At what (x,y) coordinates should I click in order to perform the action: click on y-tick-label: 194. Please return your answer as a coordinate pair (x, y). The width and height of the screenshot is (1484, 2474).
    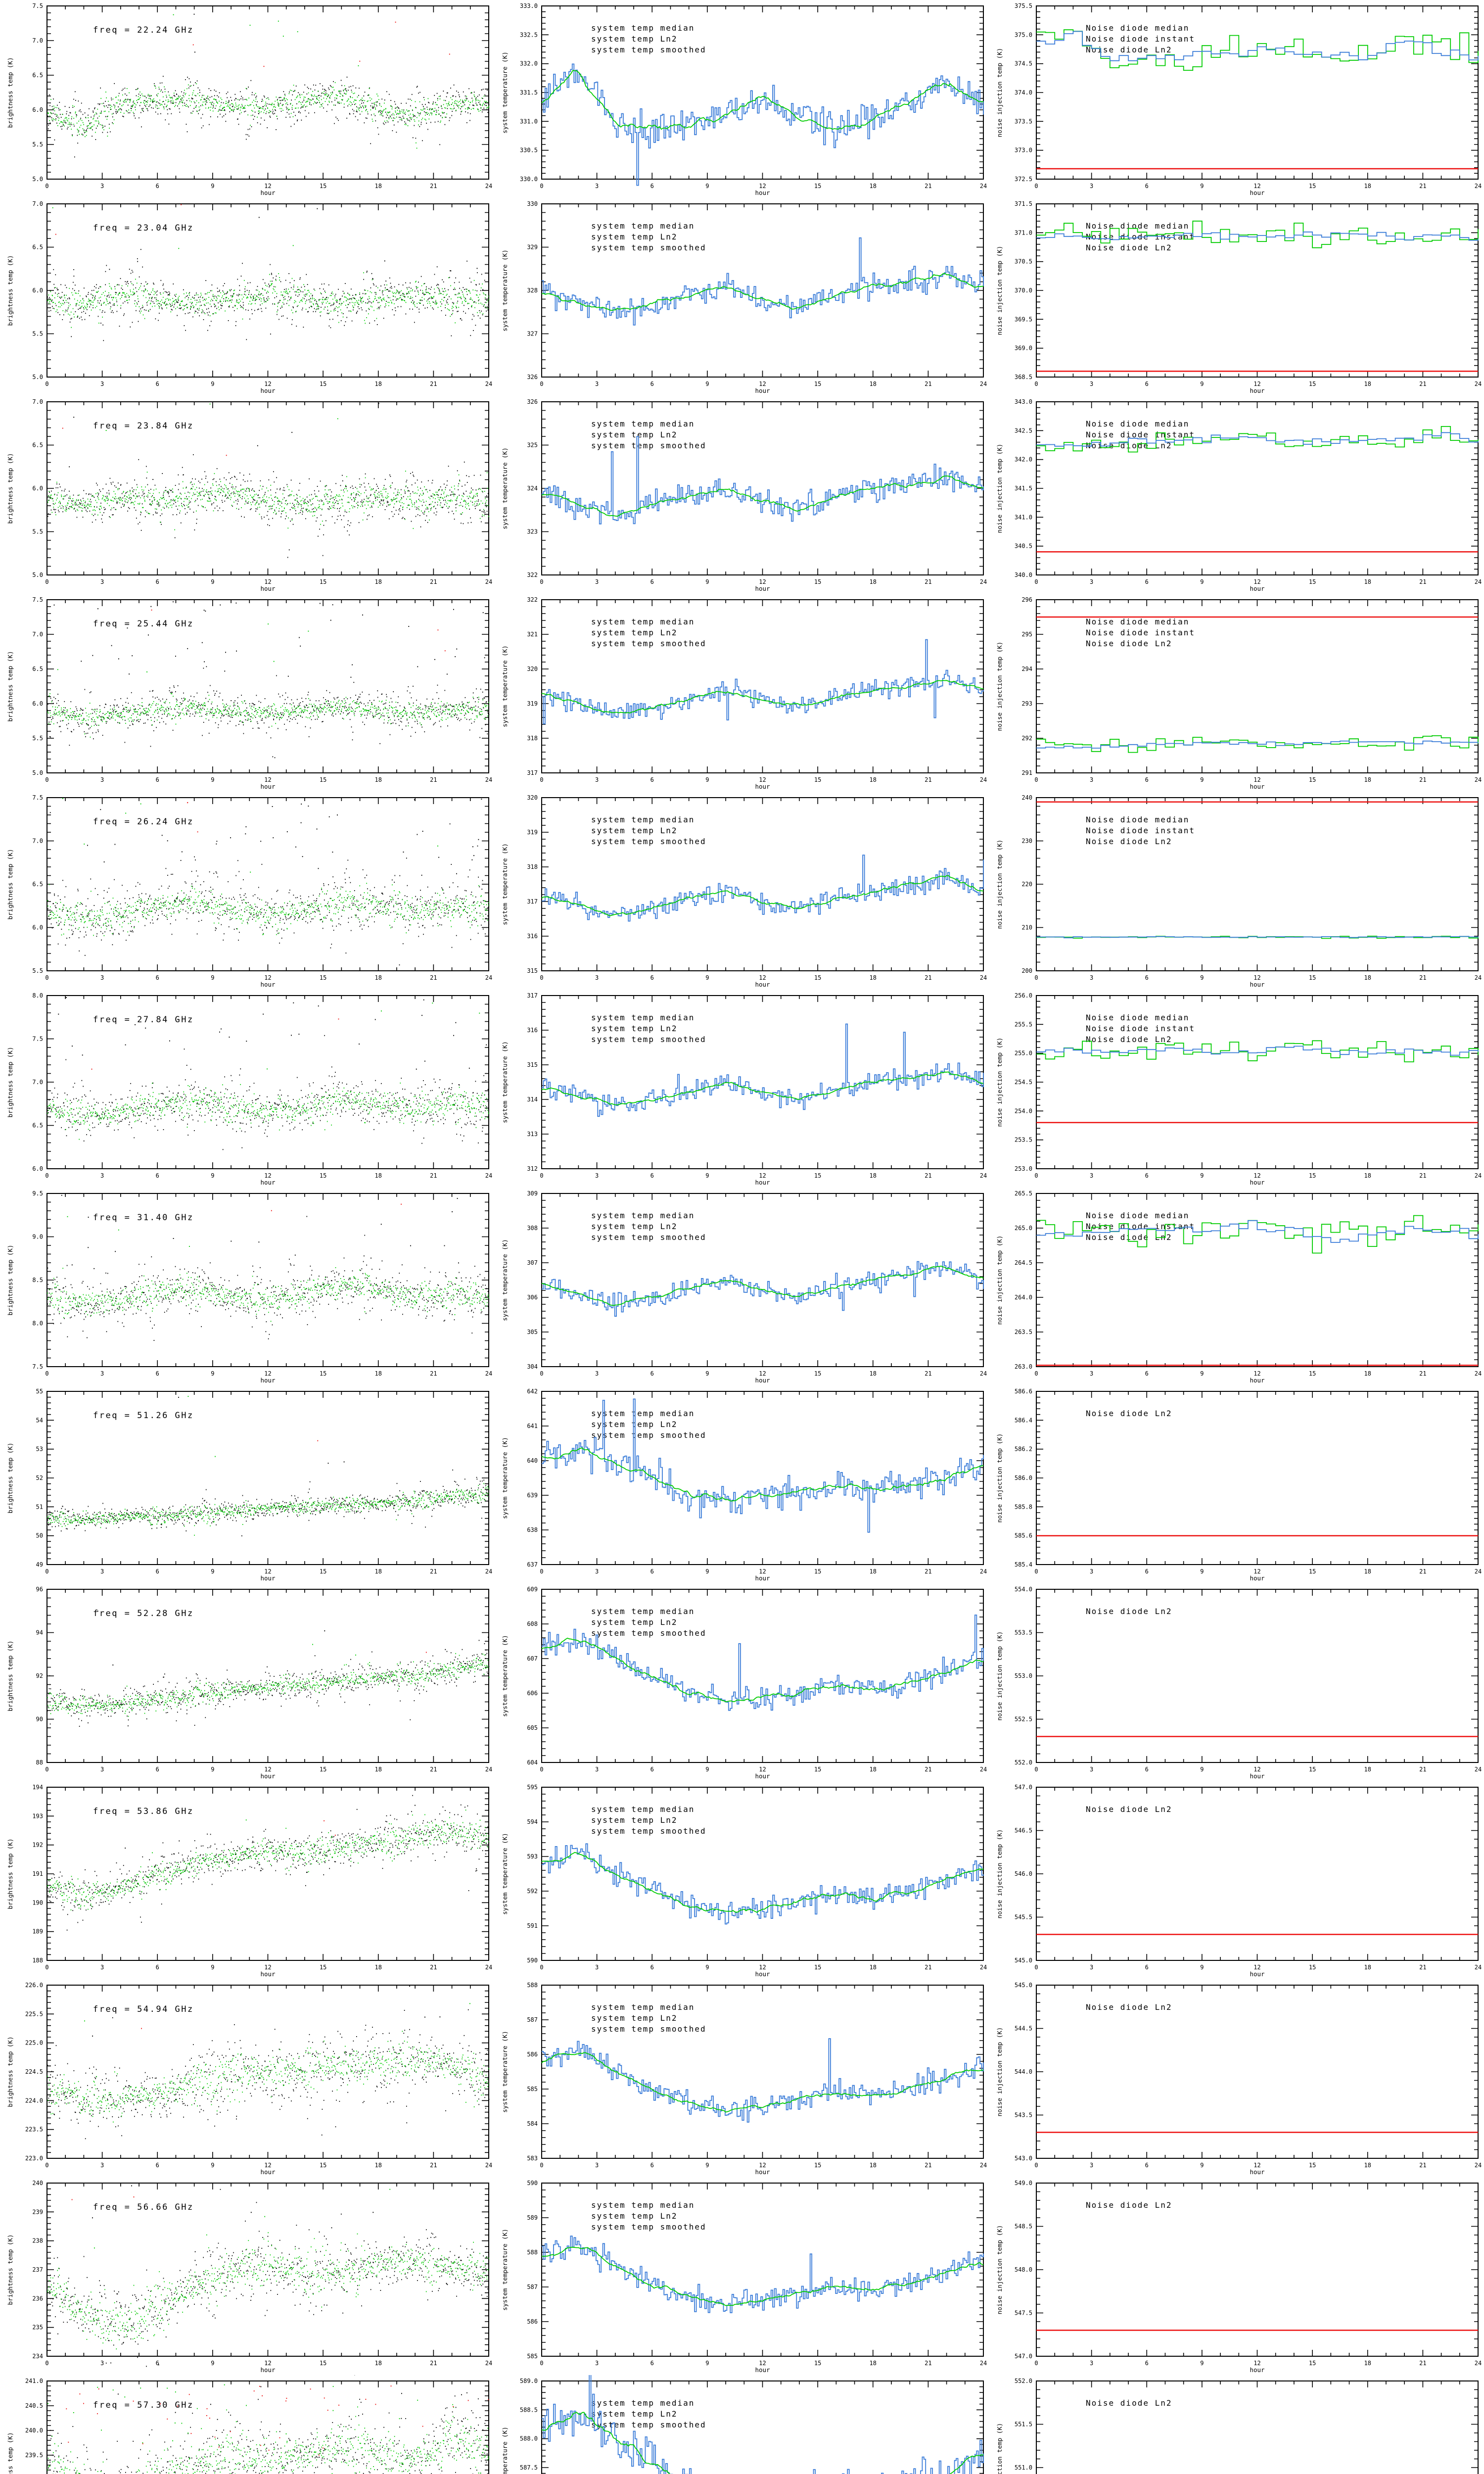
    Looking at the image, I should click on (37, 1788).